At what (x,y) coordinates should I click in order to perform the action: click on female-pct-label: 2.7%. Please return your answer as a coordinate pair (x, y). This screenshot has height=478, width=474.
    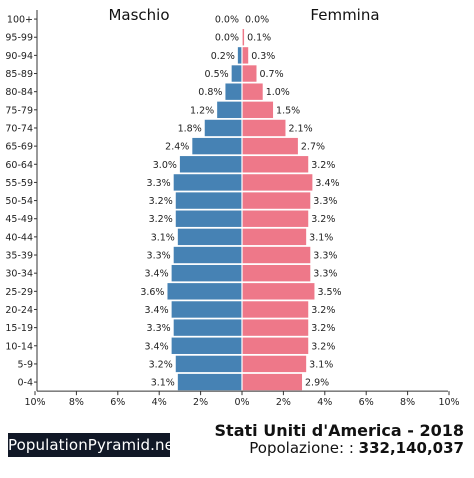
    Looking at the image, I should click on (313, 147).